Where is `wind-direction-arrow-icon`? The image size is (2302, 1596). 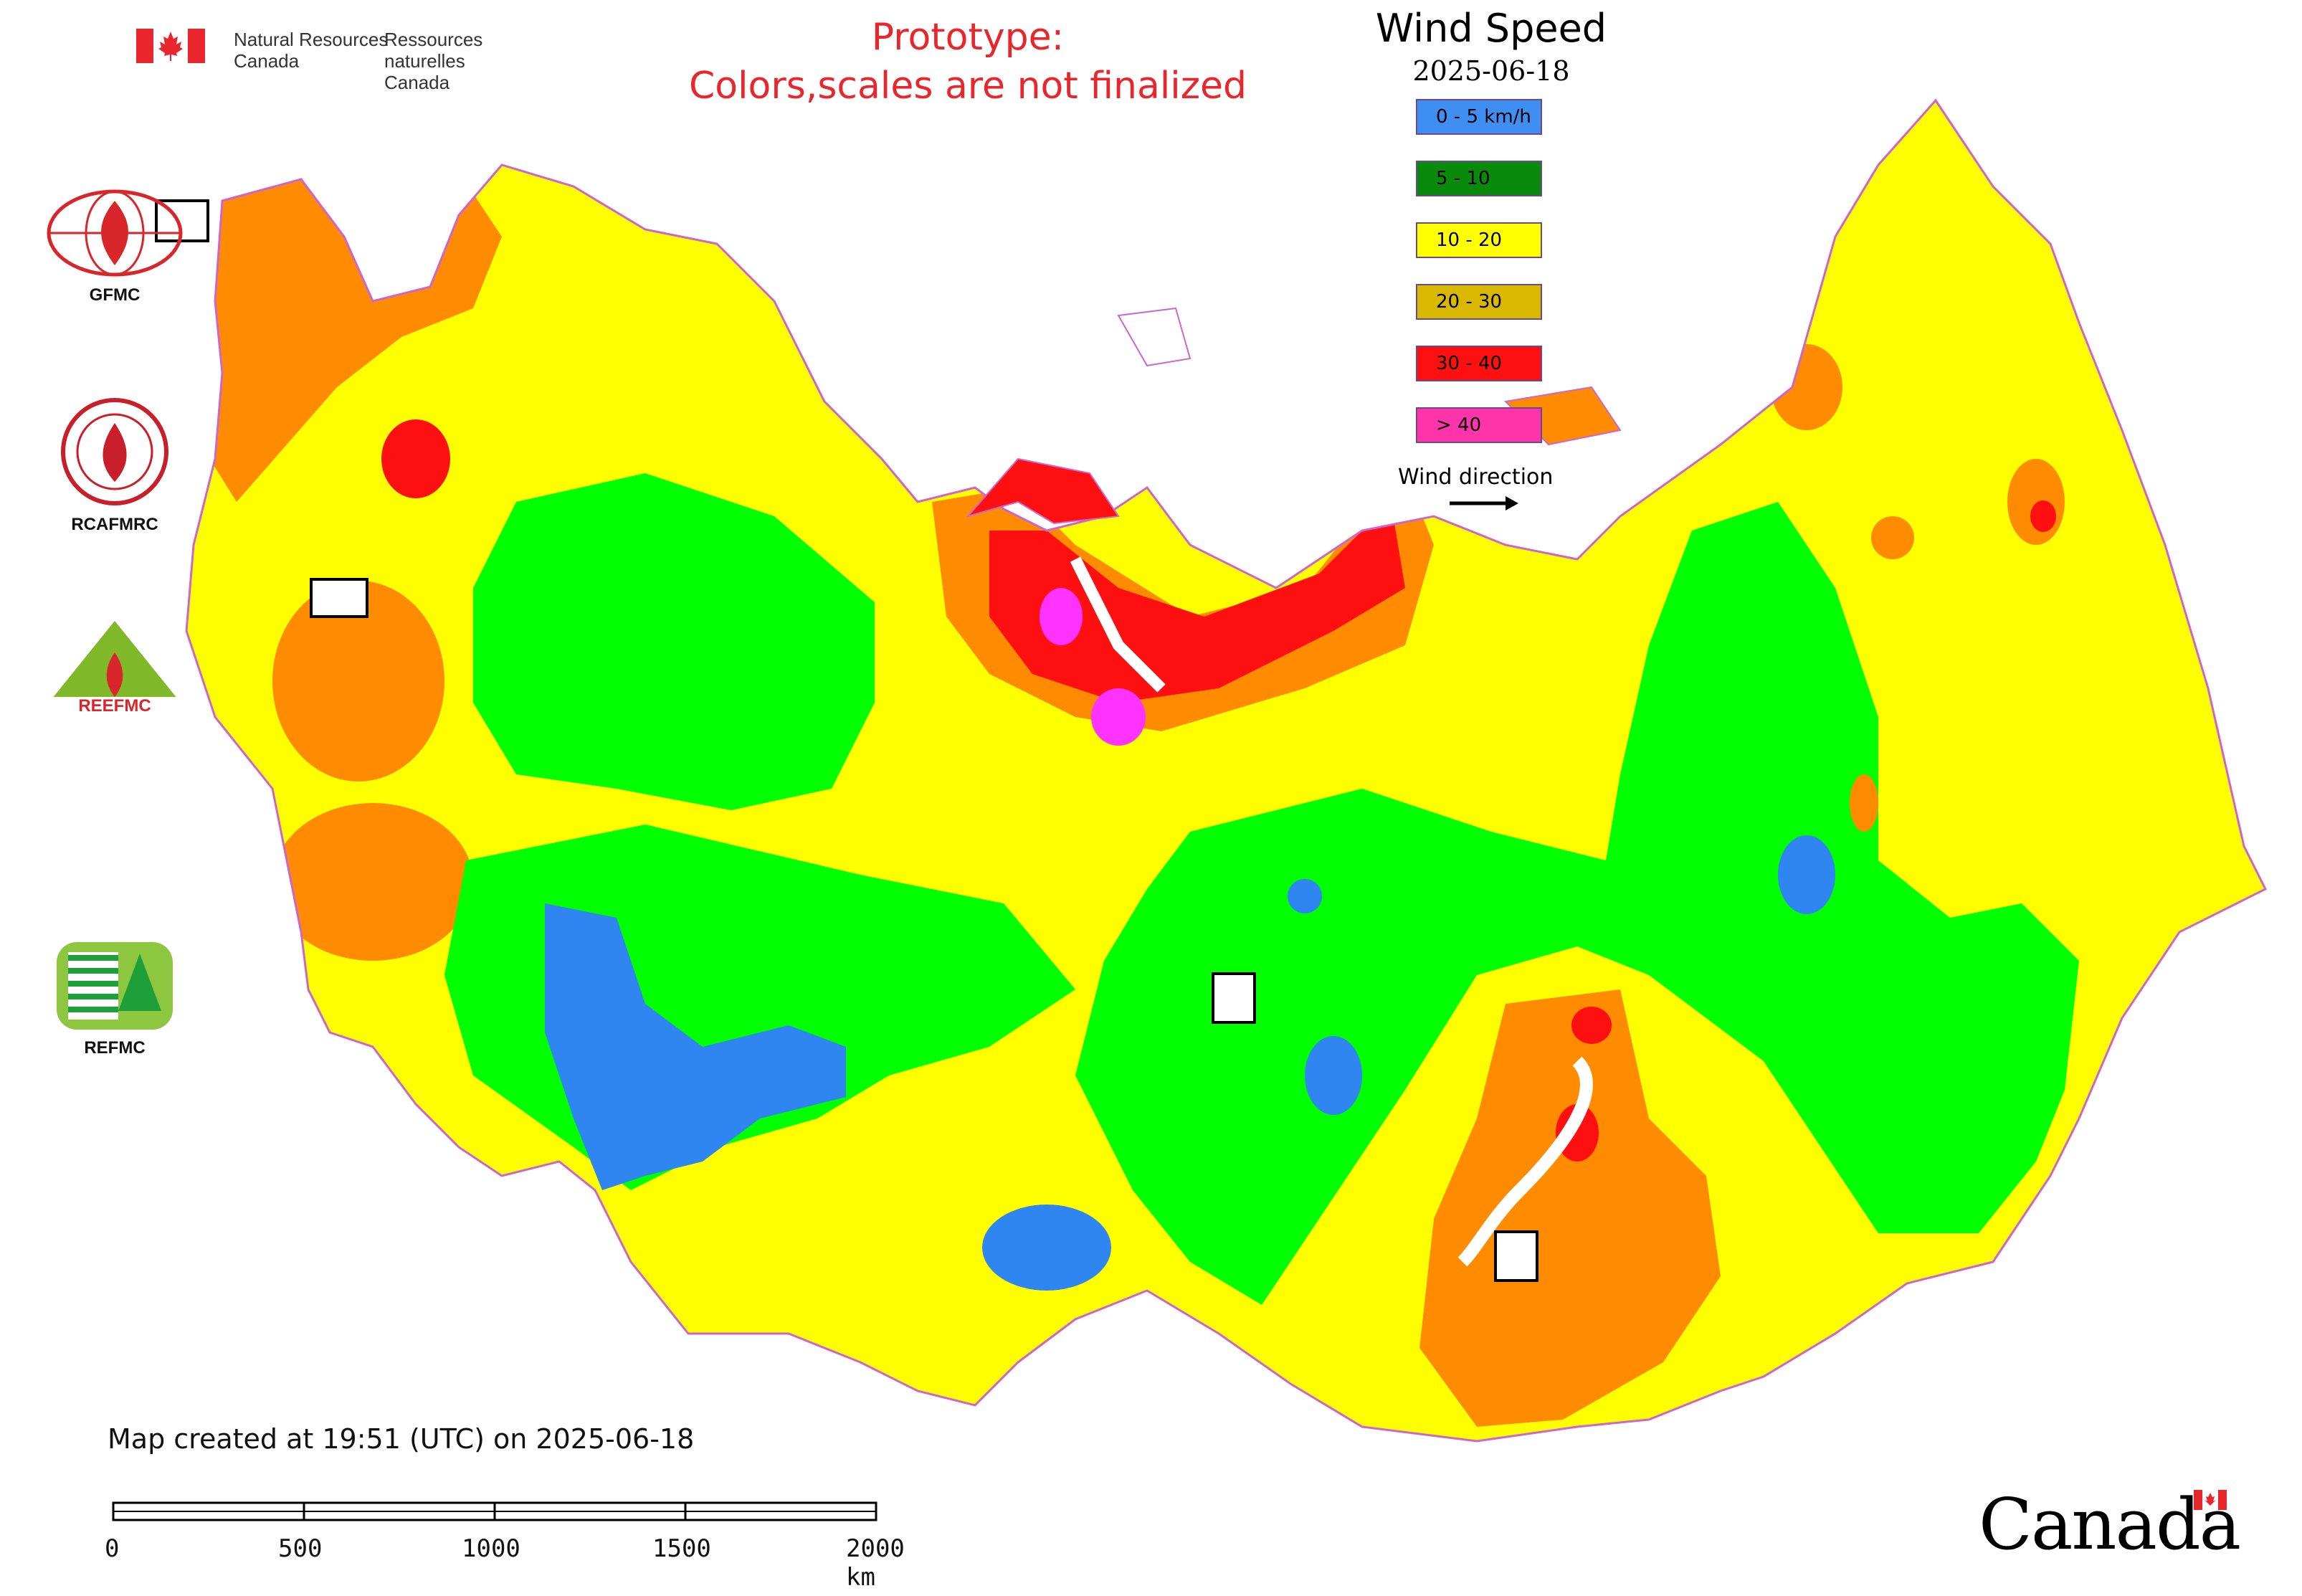 wind-direction-arrow-icon is located at coordinates (1484, 503).